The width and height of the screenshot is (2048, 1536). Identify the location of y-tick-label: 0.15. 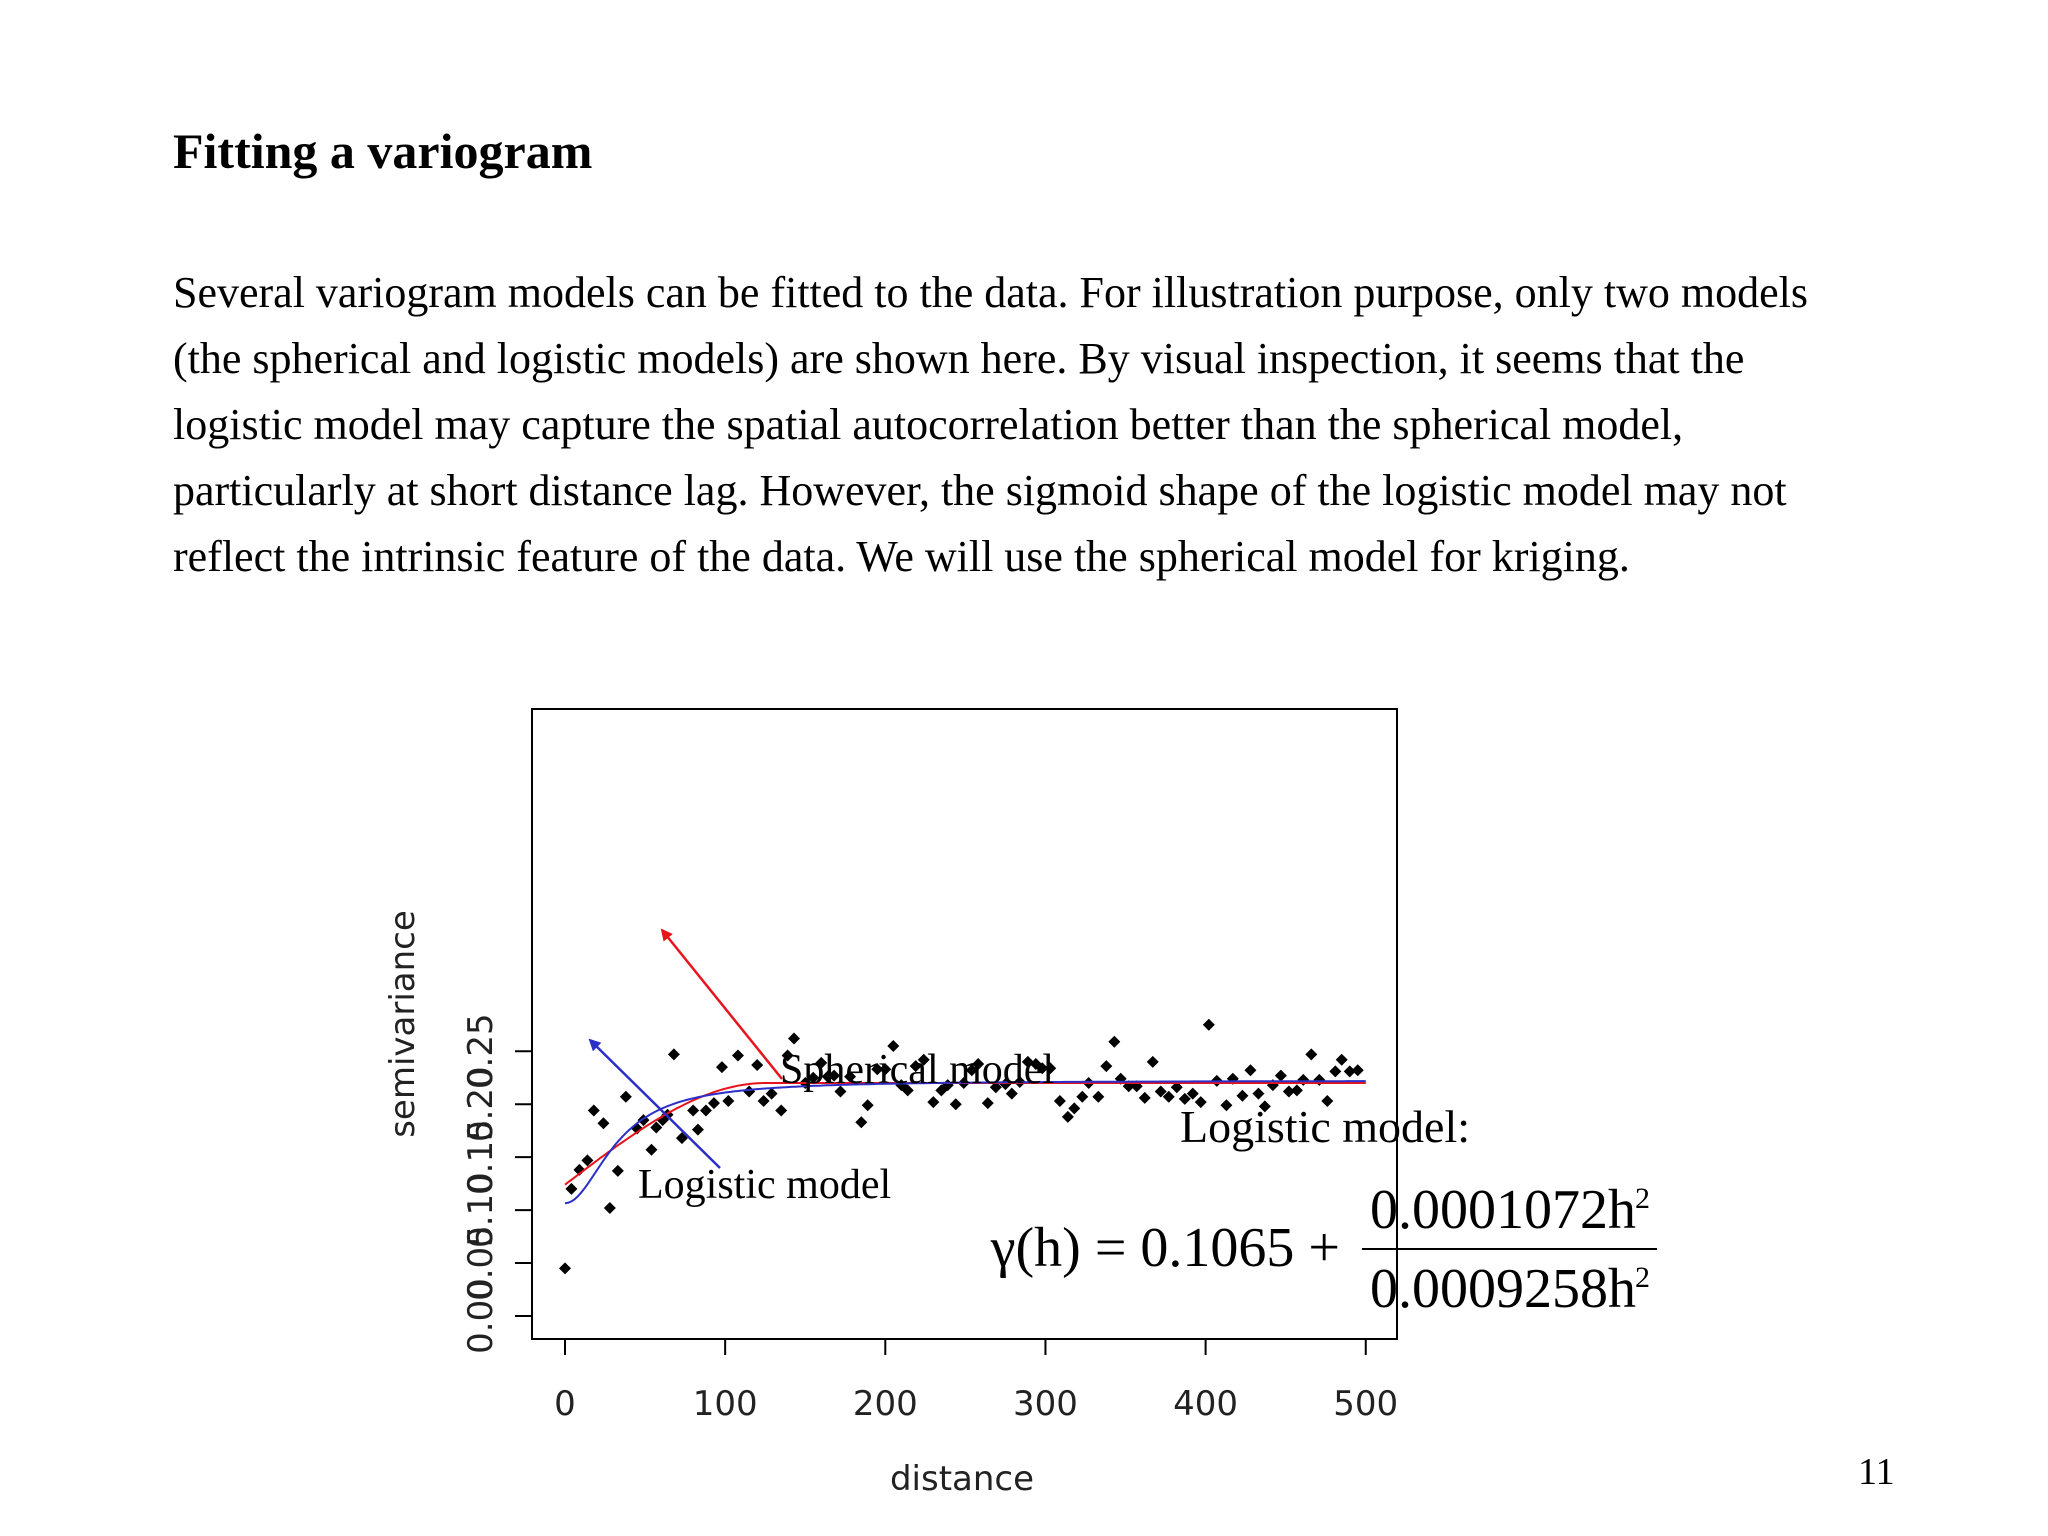
(481, 1157).